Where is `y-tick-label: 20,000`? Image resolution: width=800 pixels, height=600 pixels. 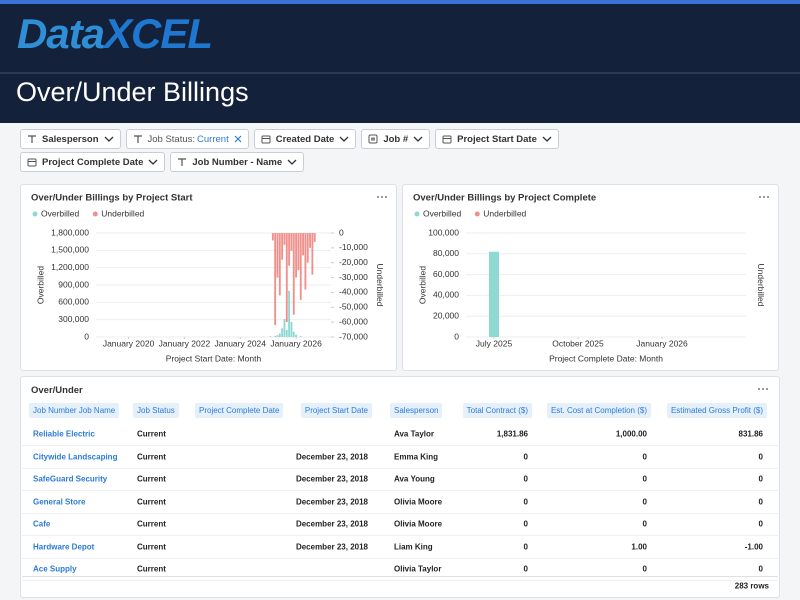
y-tick-label: 20,000 is located at coordinates (446, 315).